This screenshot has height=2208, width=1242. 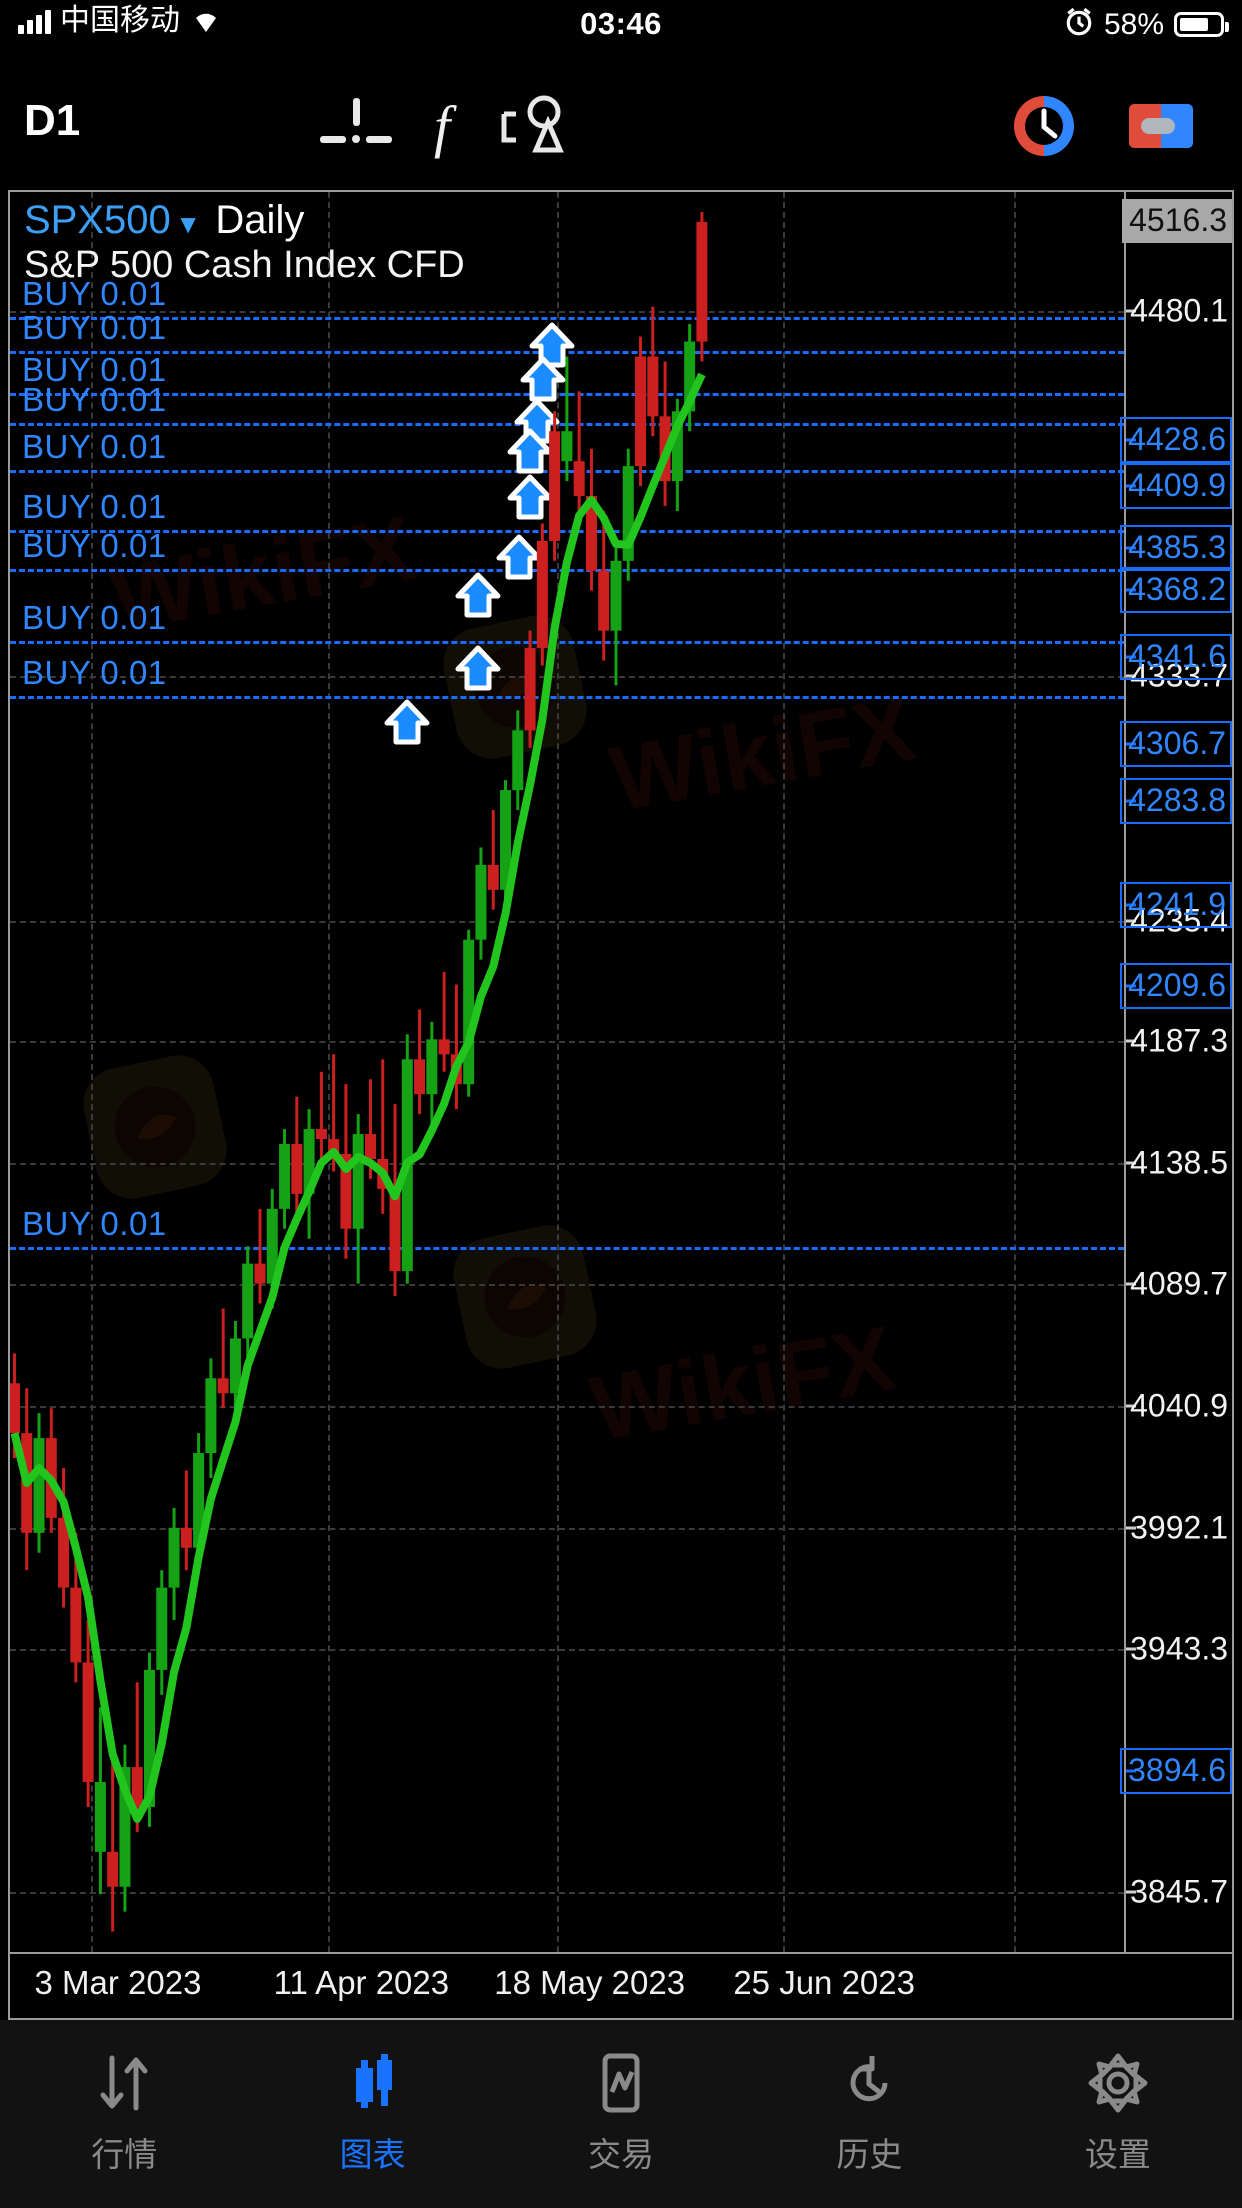 What do you see at coordinates (373, 2083) in the screenshot?
I see `charts-candles-icon` at bounding box center [373, 2083].